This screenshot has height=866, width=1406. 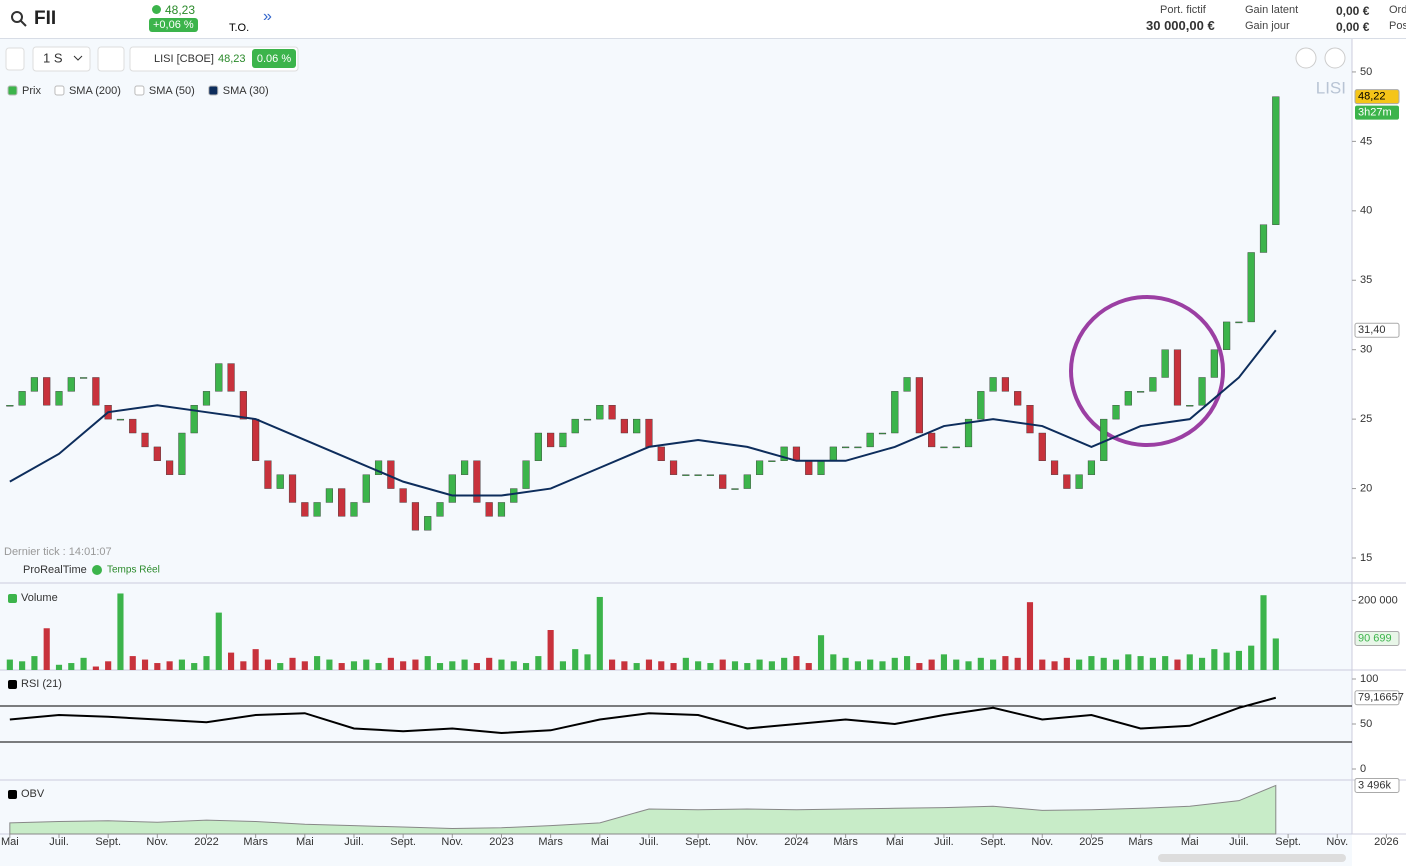 What do you see at coordinates (1252, 858) in the screenshot?
I see `scrollbar` at bounding box center [1252, 858].